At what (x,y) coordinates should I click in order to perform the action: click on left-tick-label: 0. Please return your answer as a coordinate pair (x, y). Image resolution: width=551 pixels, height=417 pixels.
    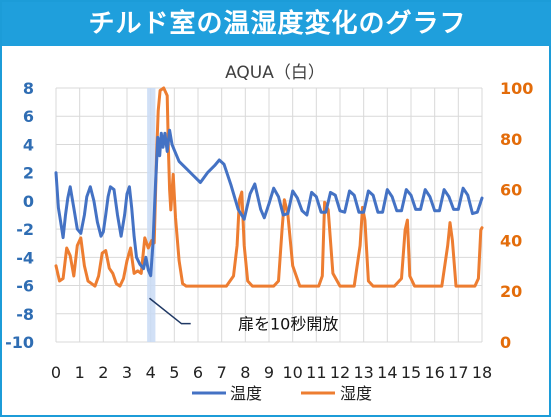
    Looking at the image, I should click on (28, 201).